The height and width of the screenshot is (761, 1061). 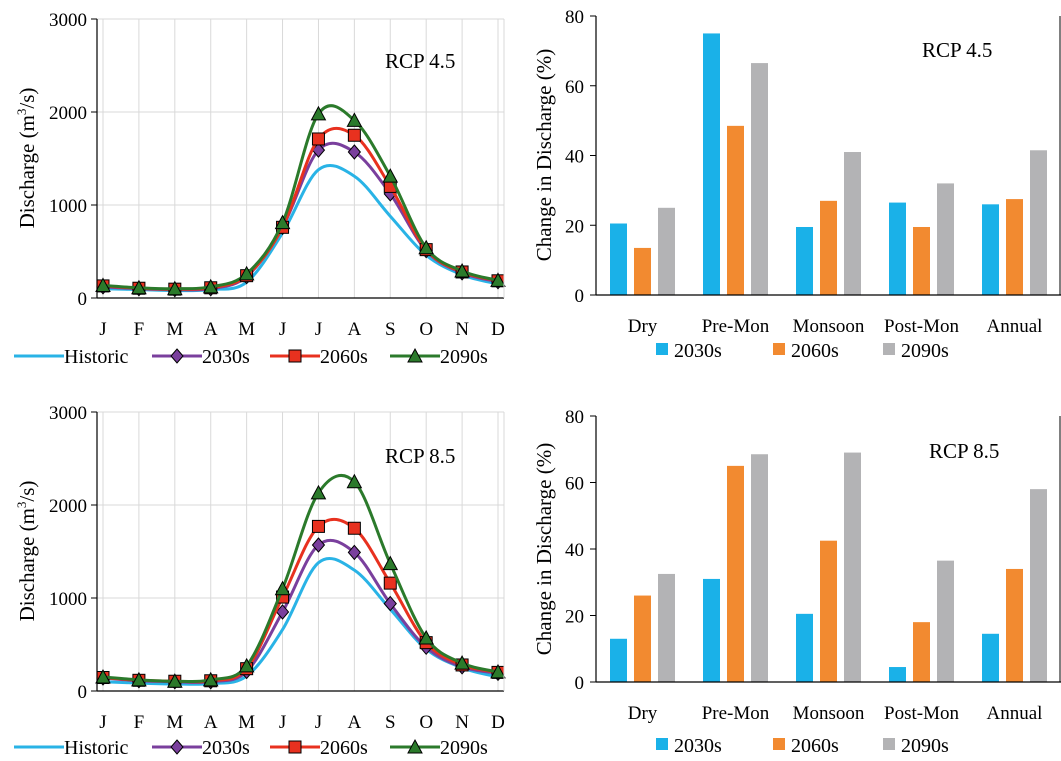 I want to click on data-point-2090s-N, so click(x=462, y=662).